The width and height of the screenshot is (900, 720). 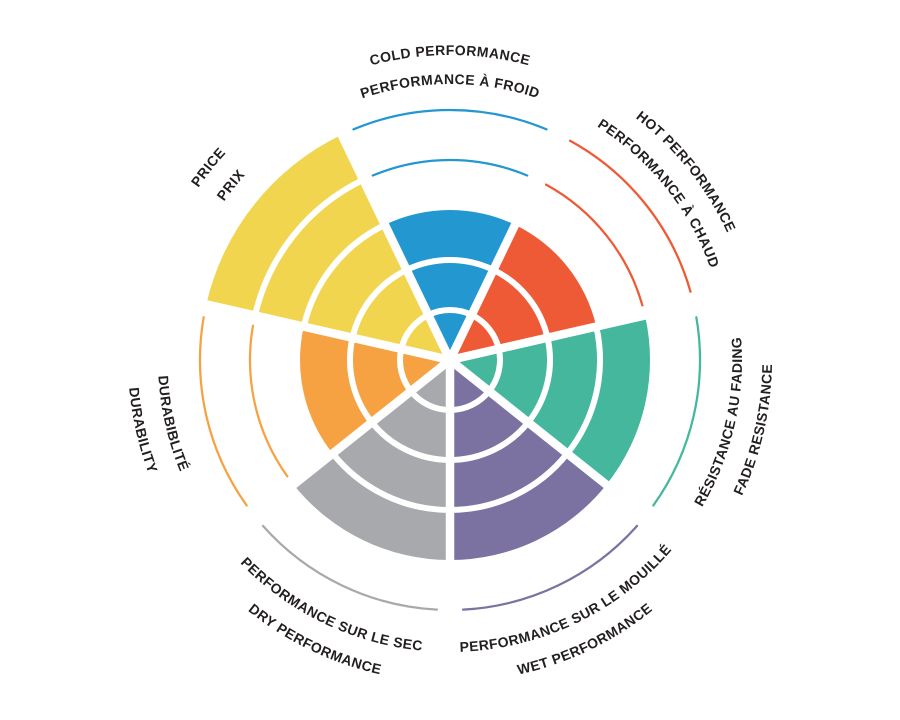 I want to click on label-cold-en: COLD PERFORMANCE, so click(x=450, y=55).